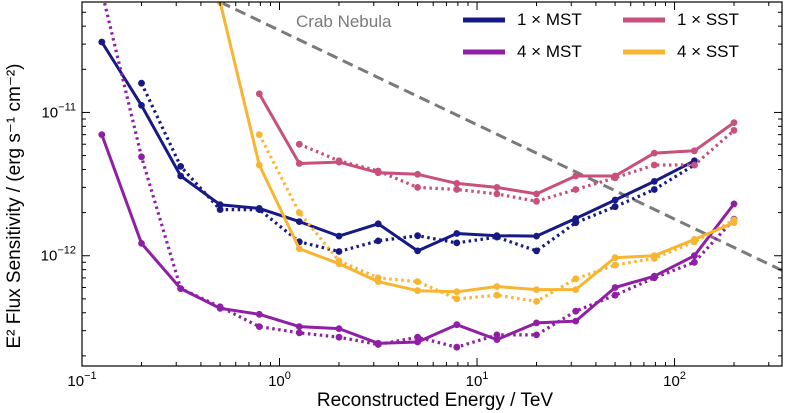  Describe the element at coordinates (708, 19) in the screenshot. I see `legend-label-1-sst: 1 × SST` at that location.